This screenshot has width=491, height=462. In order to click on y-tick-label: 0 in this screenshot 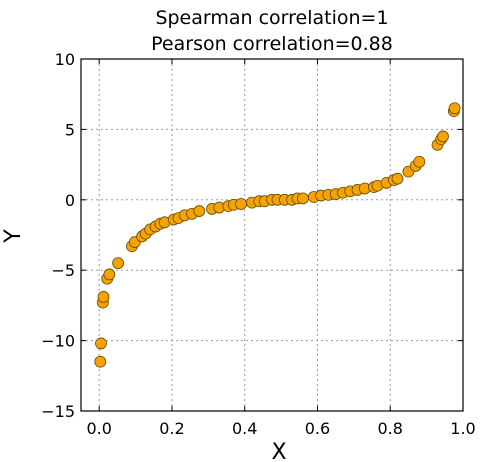, I will do `click(70, 200)`.